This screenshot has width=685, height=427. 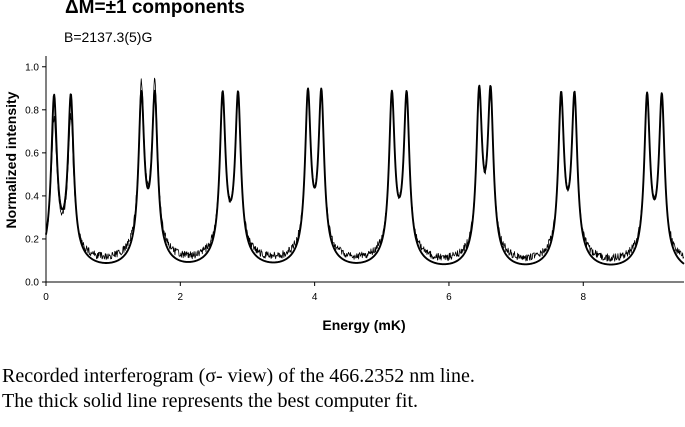 I want to click on x-tick-label: 4, so click(x=315, y=297).